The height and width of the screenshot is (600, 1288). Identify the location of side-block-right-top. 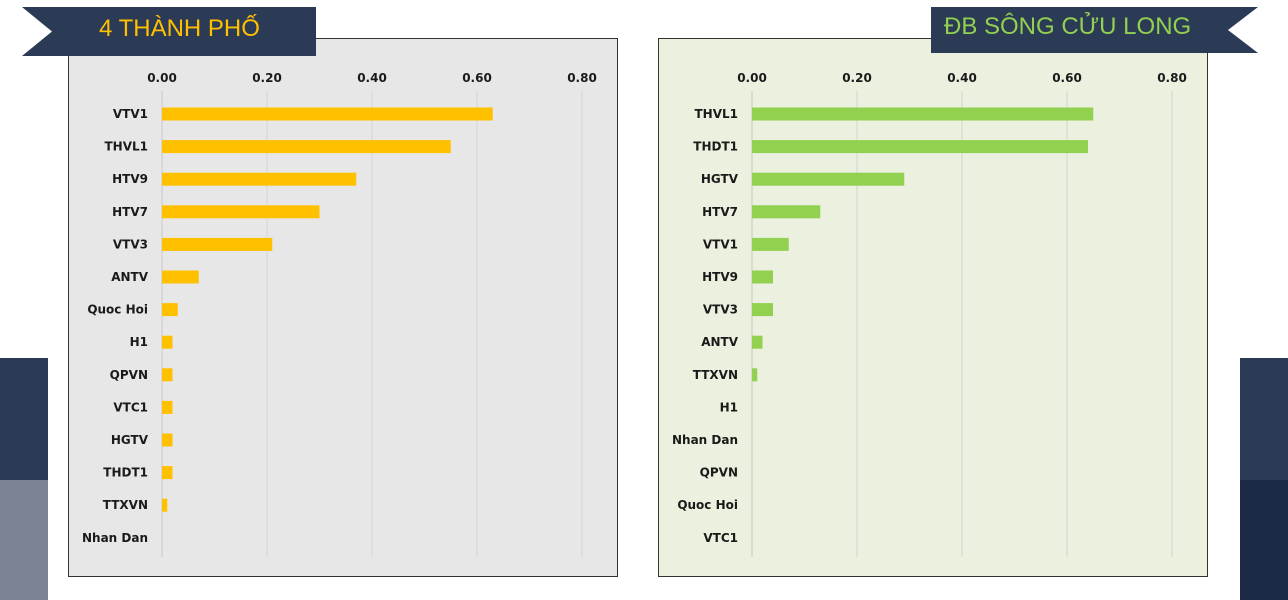
(1264, 419).